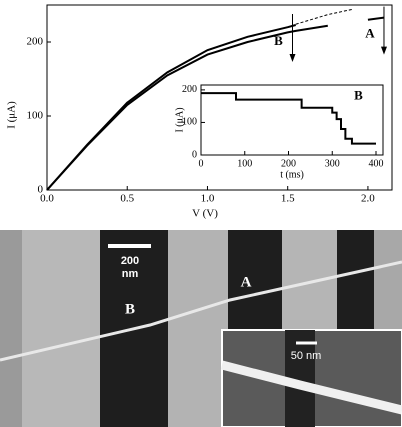 The height and width of the screenshot is (427, 402). I want to click on scale-label: nm, so click(130, 274).